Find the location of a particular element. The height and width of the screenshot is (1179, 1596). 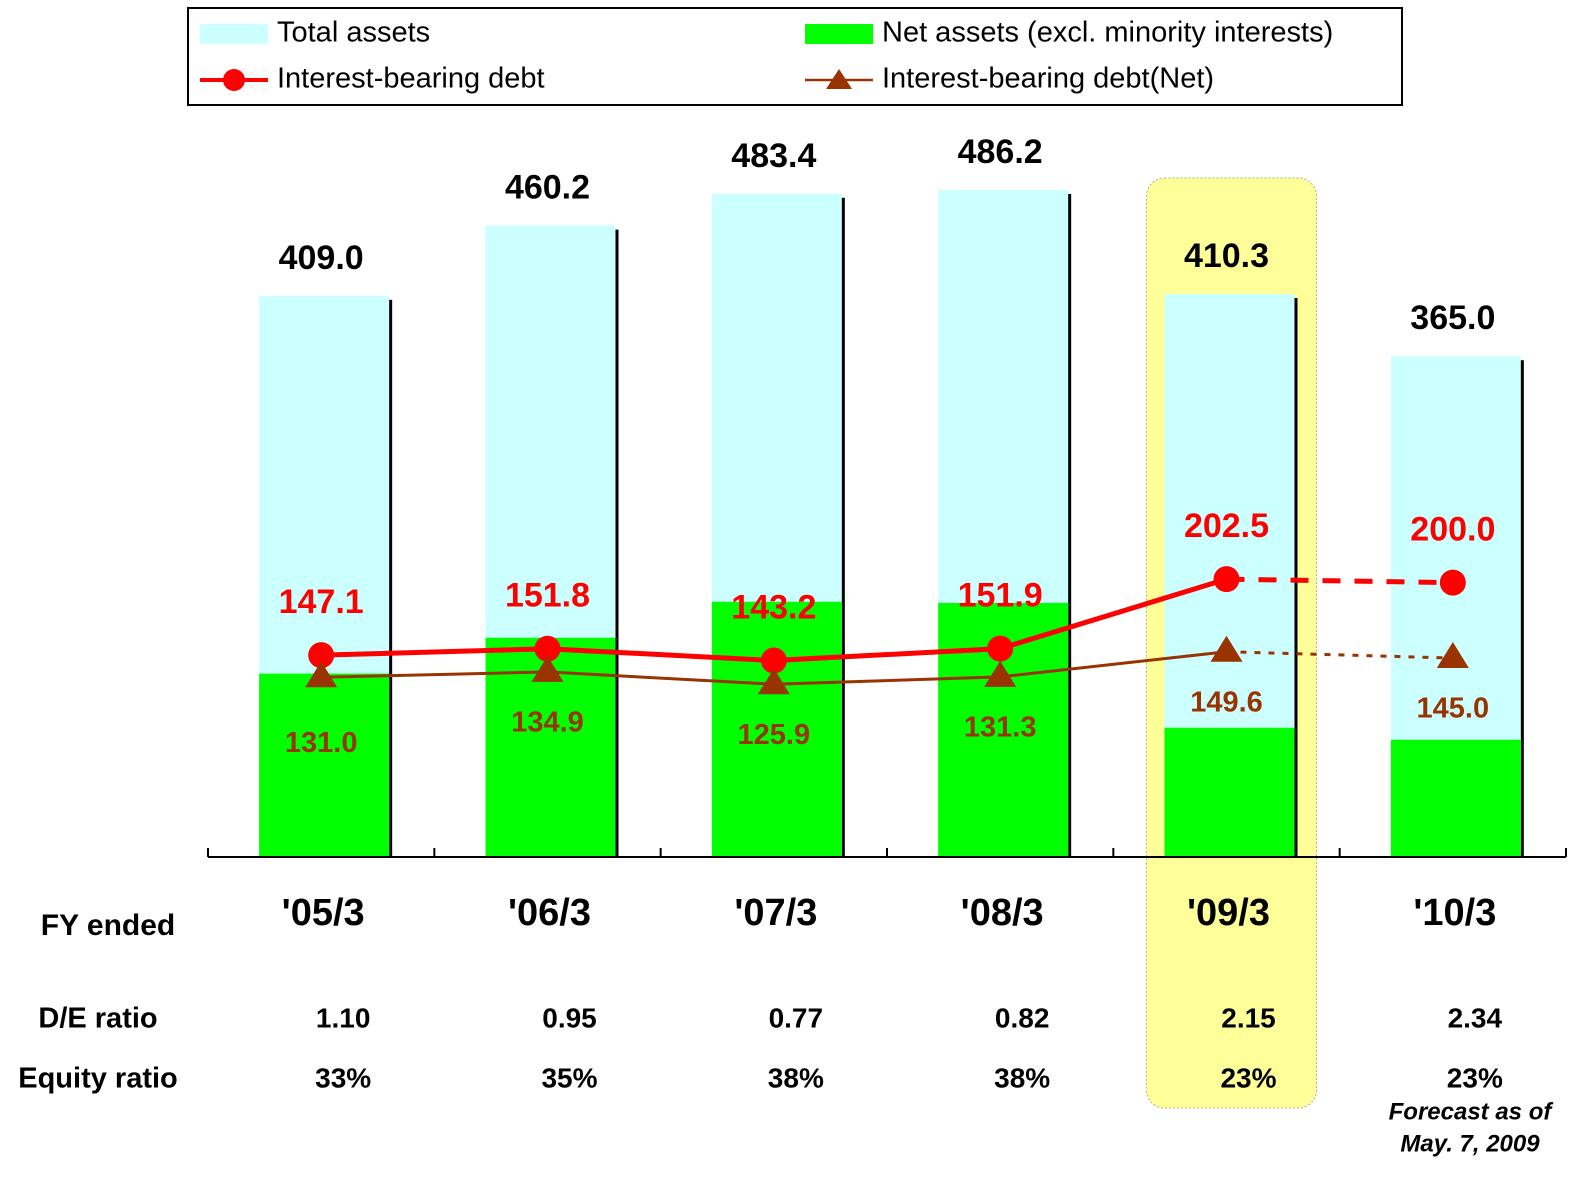

note: Forecast as of is located at coordinates (1471, 1111).